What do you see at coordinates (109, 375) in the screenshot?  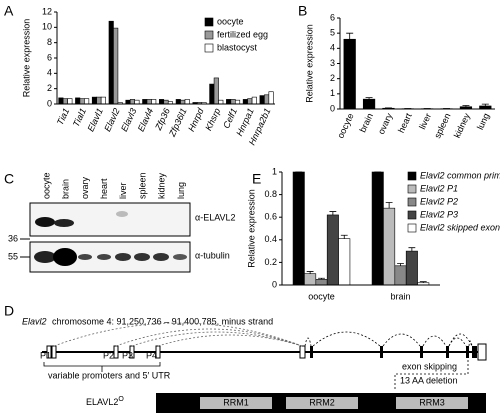 I see `promoter-note: variable promoters and 5′ UTR` at bounding box center [109, 375].